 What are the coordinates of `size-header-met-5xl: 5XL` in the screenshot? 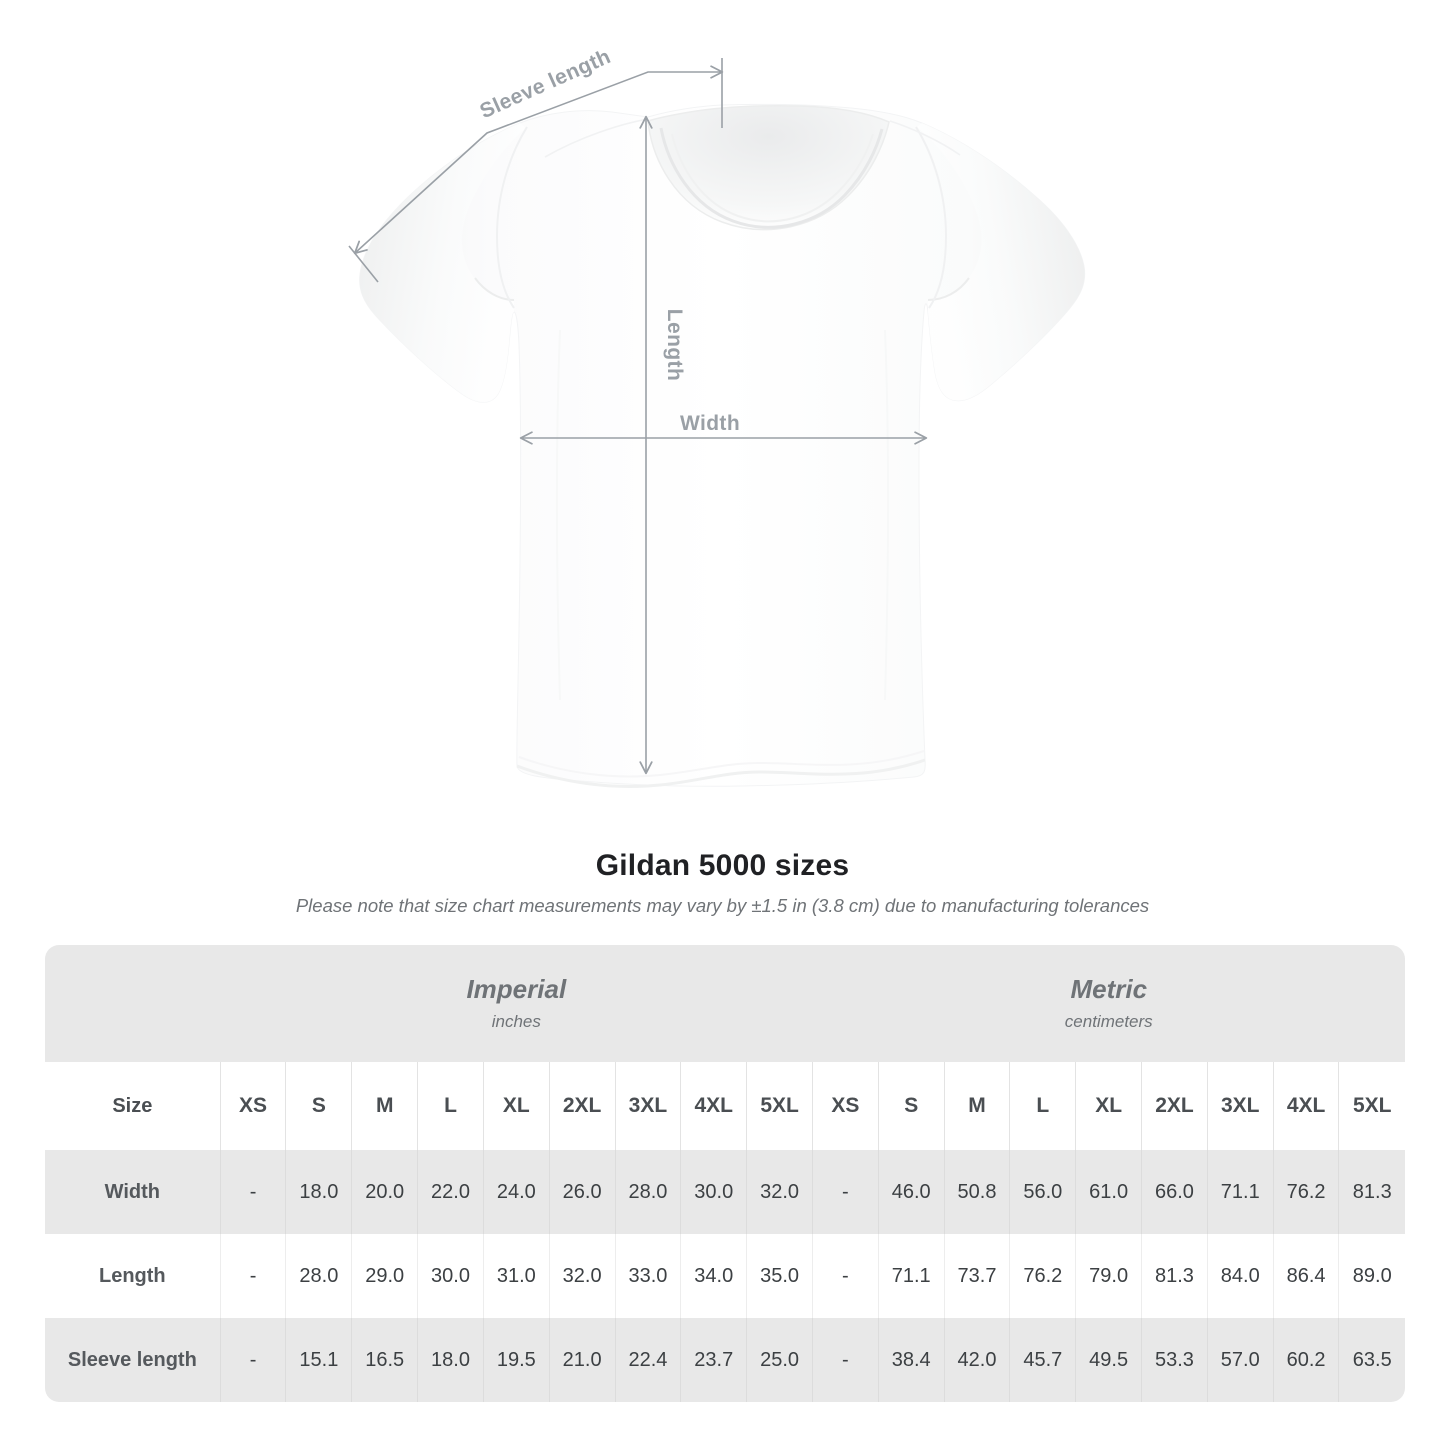 It's located at (1371, 1106).